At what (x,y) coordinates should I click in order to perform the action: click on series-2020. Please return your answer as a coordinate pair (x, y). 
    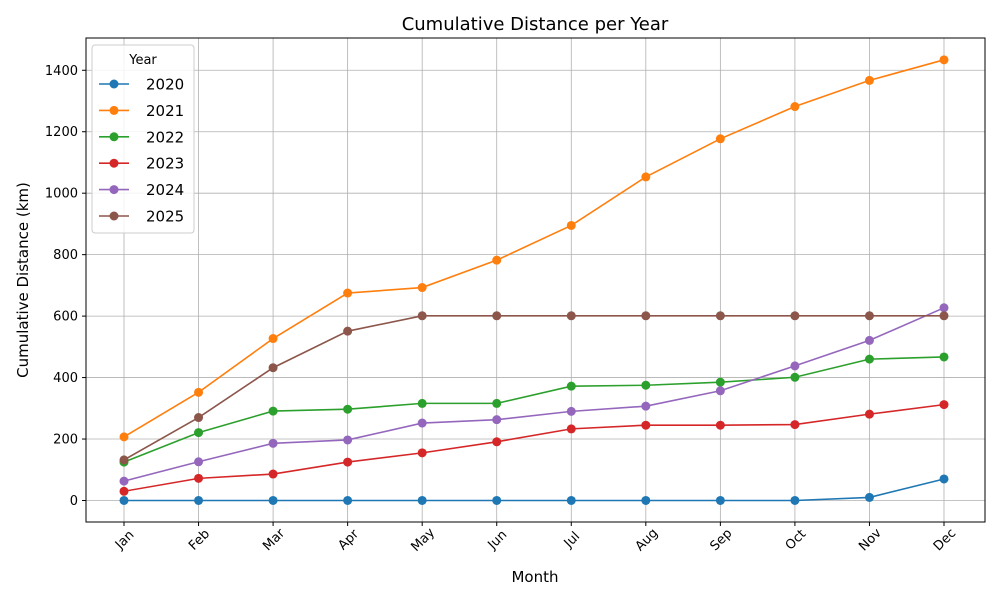
    Looking at the image, I should click on (534, 489).